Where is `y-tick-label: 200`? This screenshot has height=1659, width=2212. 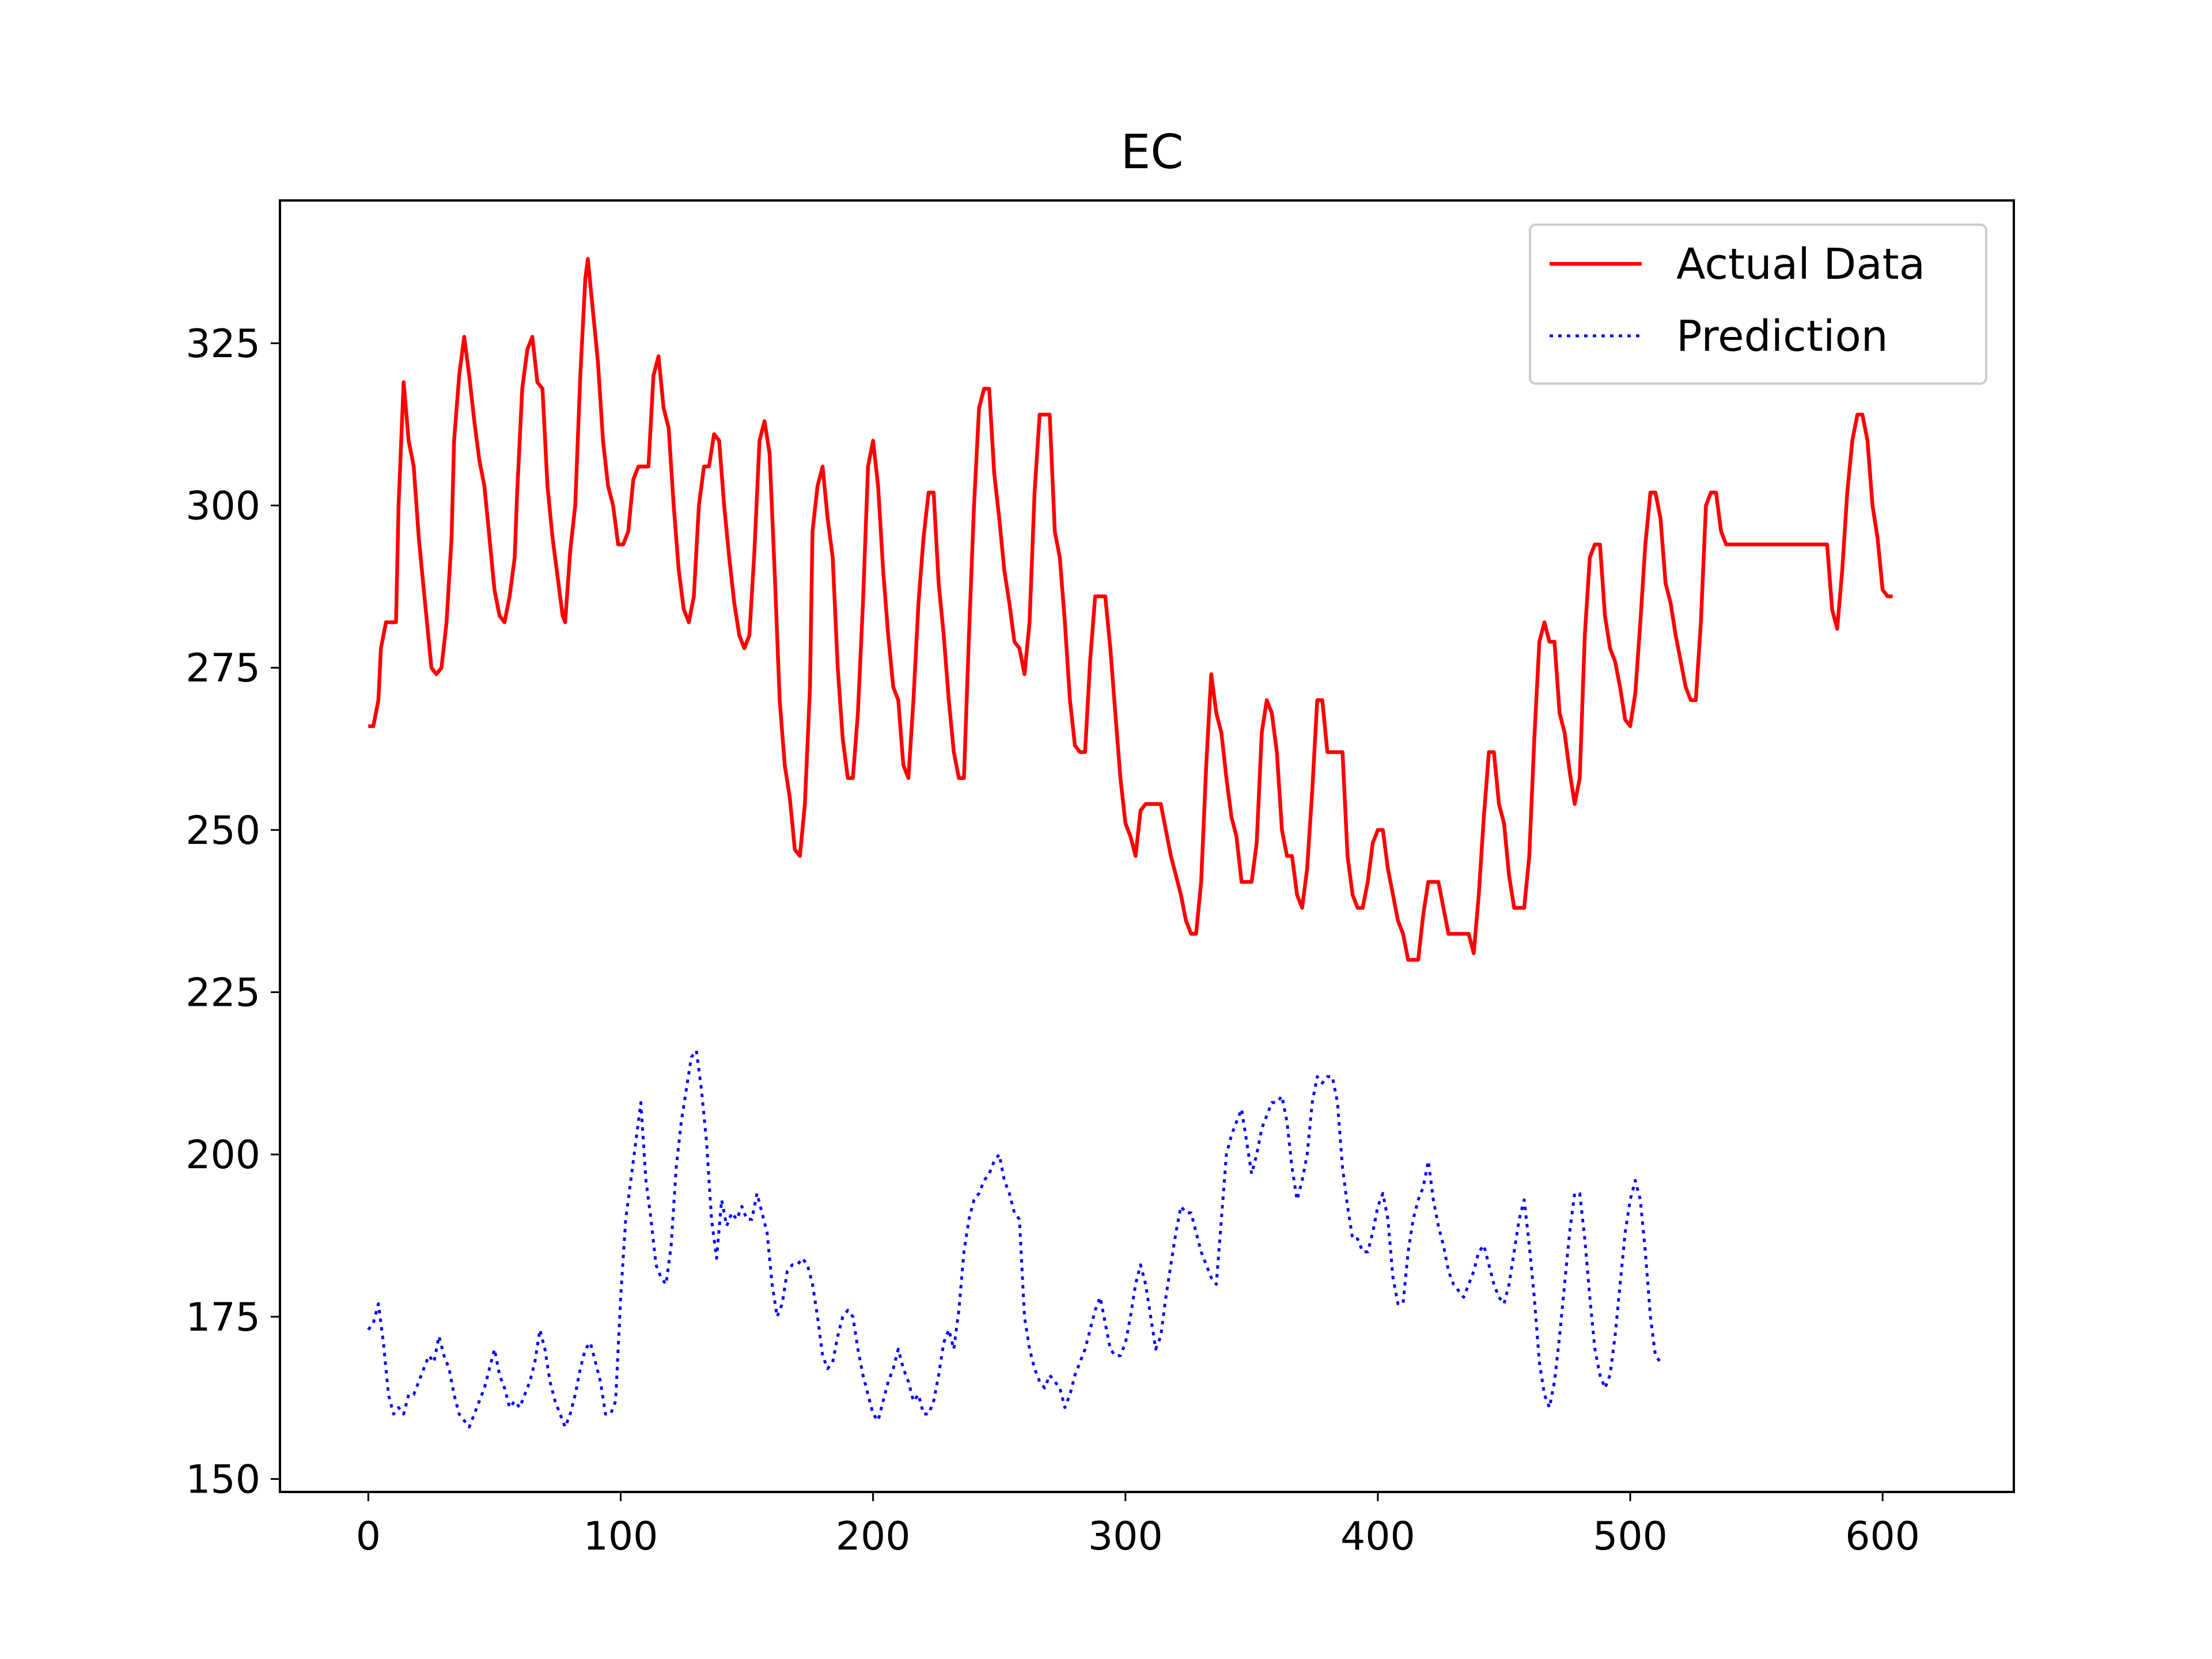 y-tick-label: 200 is located at coordinates (222, 1155).